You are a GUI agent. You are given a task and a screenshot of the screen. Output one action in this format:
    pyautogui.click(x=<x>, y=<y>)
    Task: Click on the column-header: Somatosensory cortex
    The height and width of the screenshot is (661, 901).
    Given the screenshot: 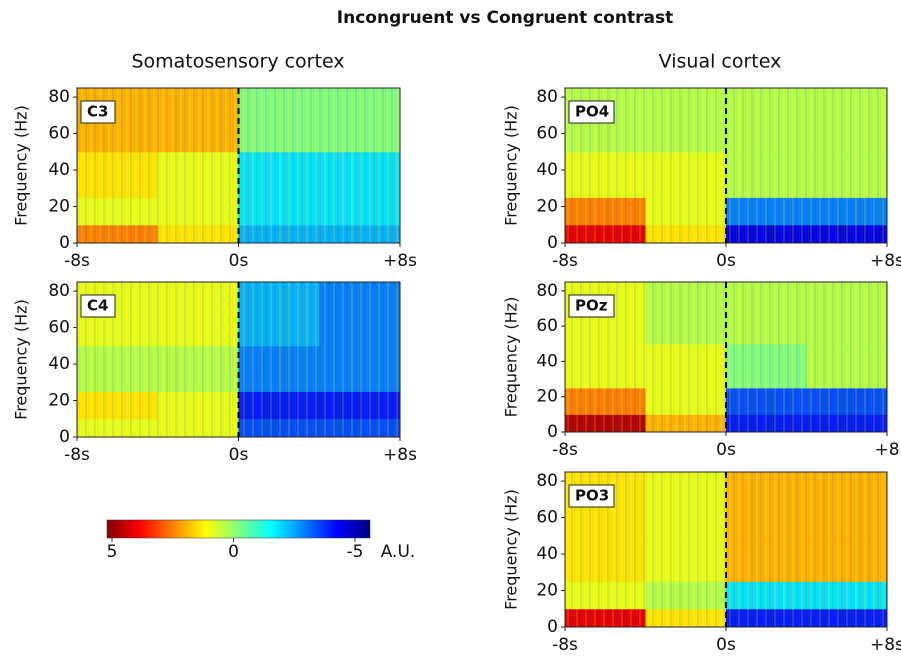 What is the action you would take?
    pyautogui.click(x=237, y=62)
    